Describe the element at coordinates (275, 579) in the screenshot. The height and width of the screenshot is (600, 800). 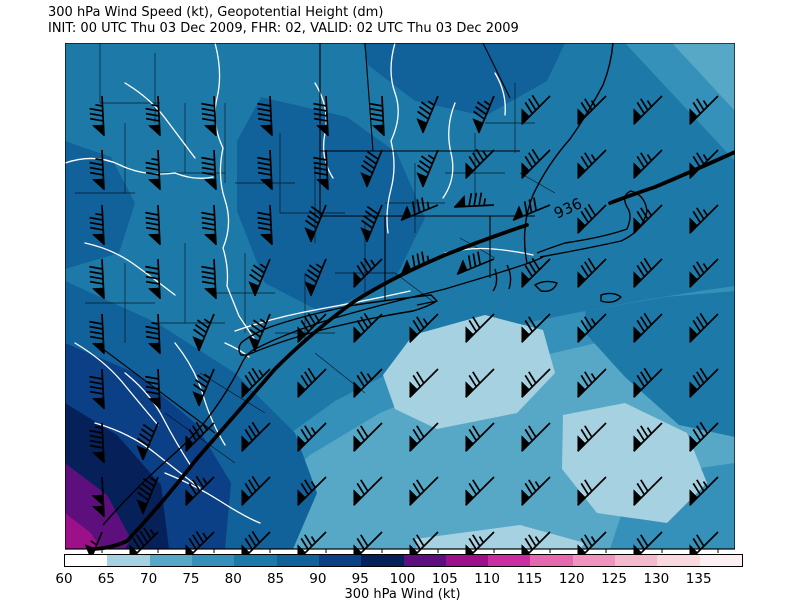
I see `colorbar-tick-label: 85` at that location.